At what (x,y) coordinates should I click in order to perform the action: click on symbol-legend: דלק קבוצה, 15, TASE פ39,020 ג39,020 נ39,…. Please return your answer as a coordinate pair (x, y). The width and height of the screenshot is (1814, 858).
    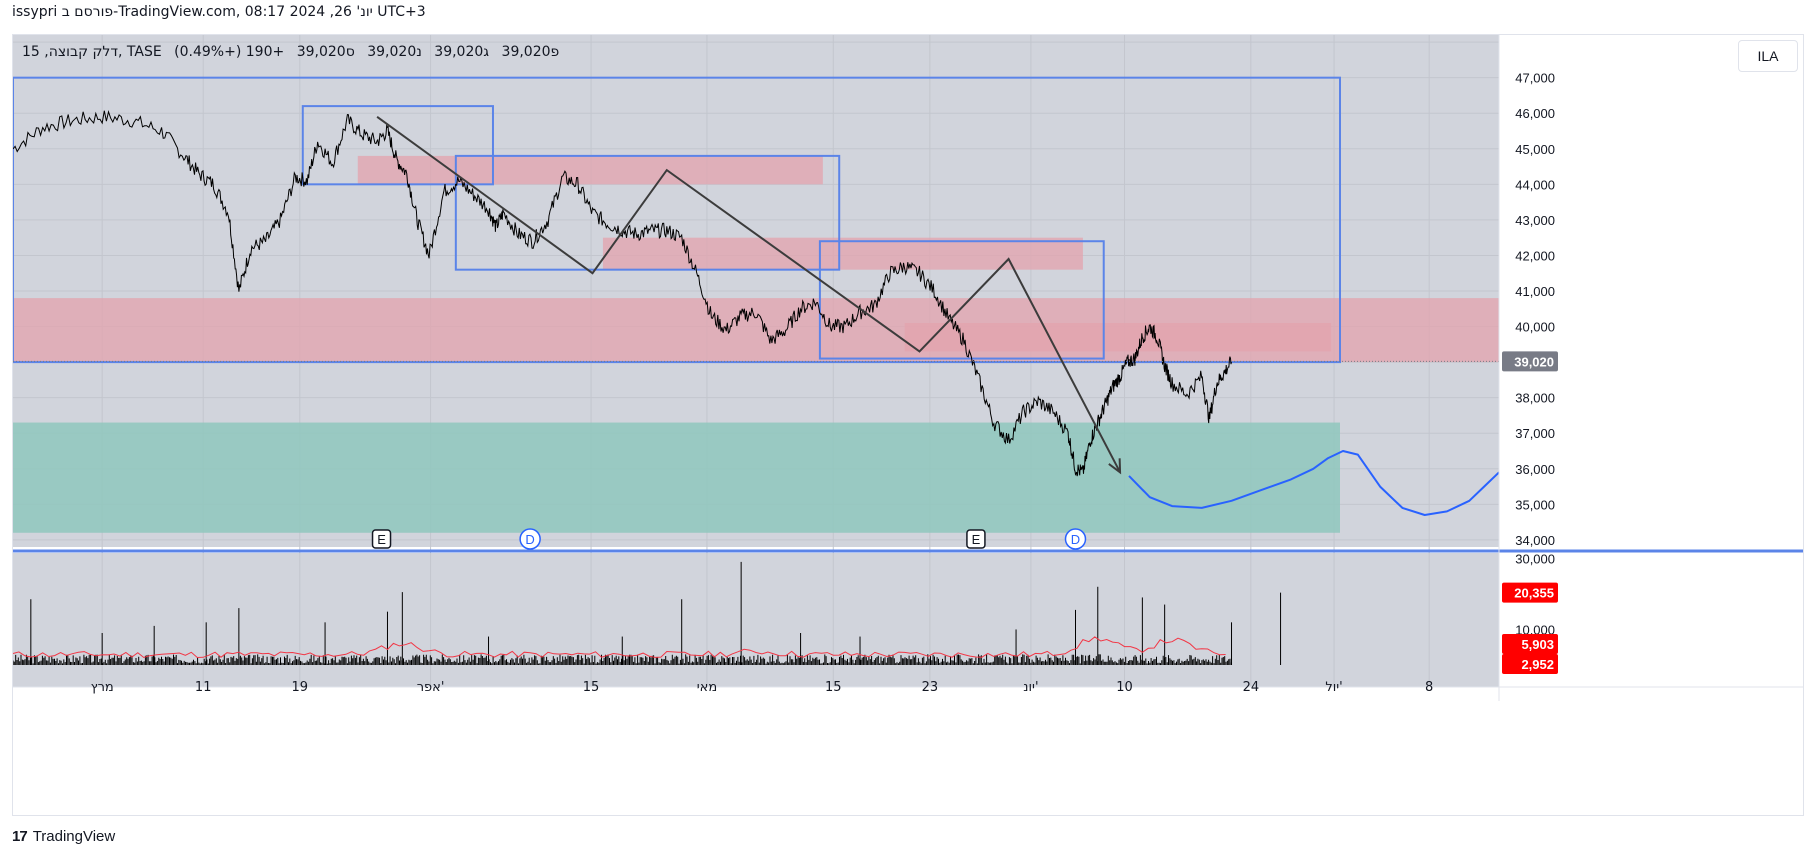
    Looking at the image, I should click on (294, 52).